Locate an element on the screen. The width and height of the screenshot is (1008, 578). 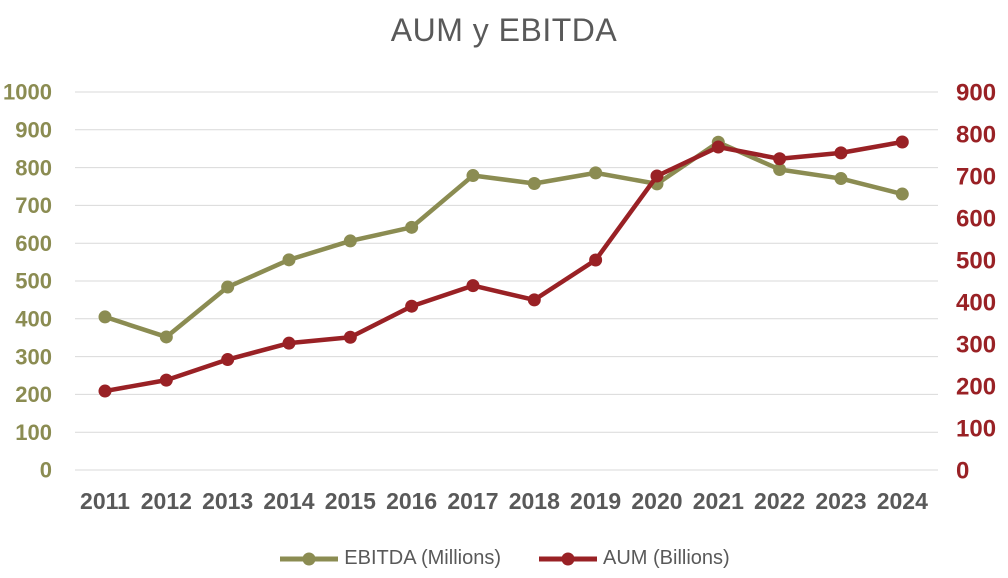
chart-title: AUM y EBITDA is located at coordinates (504, 30).